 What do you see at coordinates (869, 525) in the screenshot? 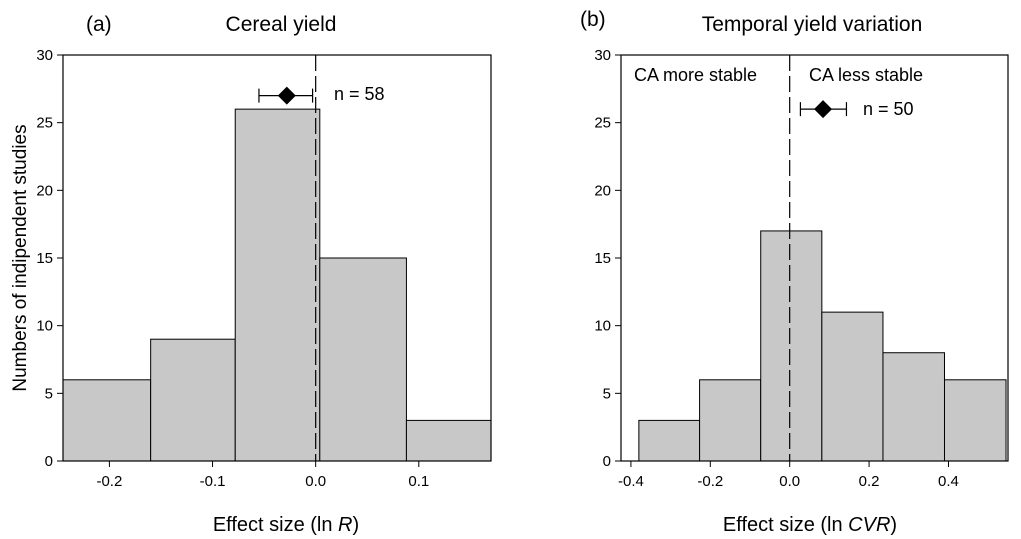
I see `panel-b-x-axis-title-symbol: CVR` at bounding box center [869, 525].